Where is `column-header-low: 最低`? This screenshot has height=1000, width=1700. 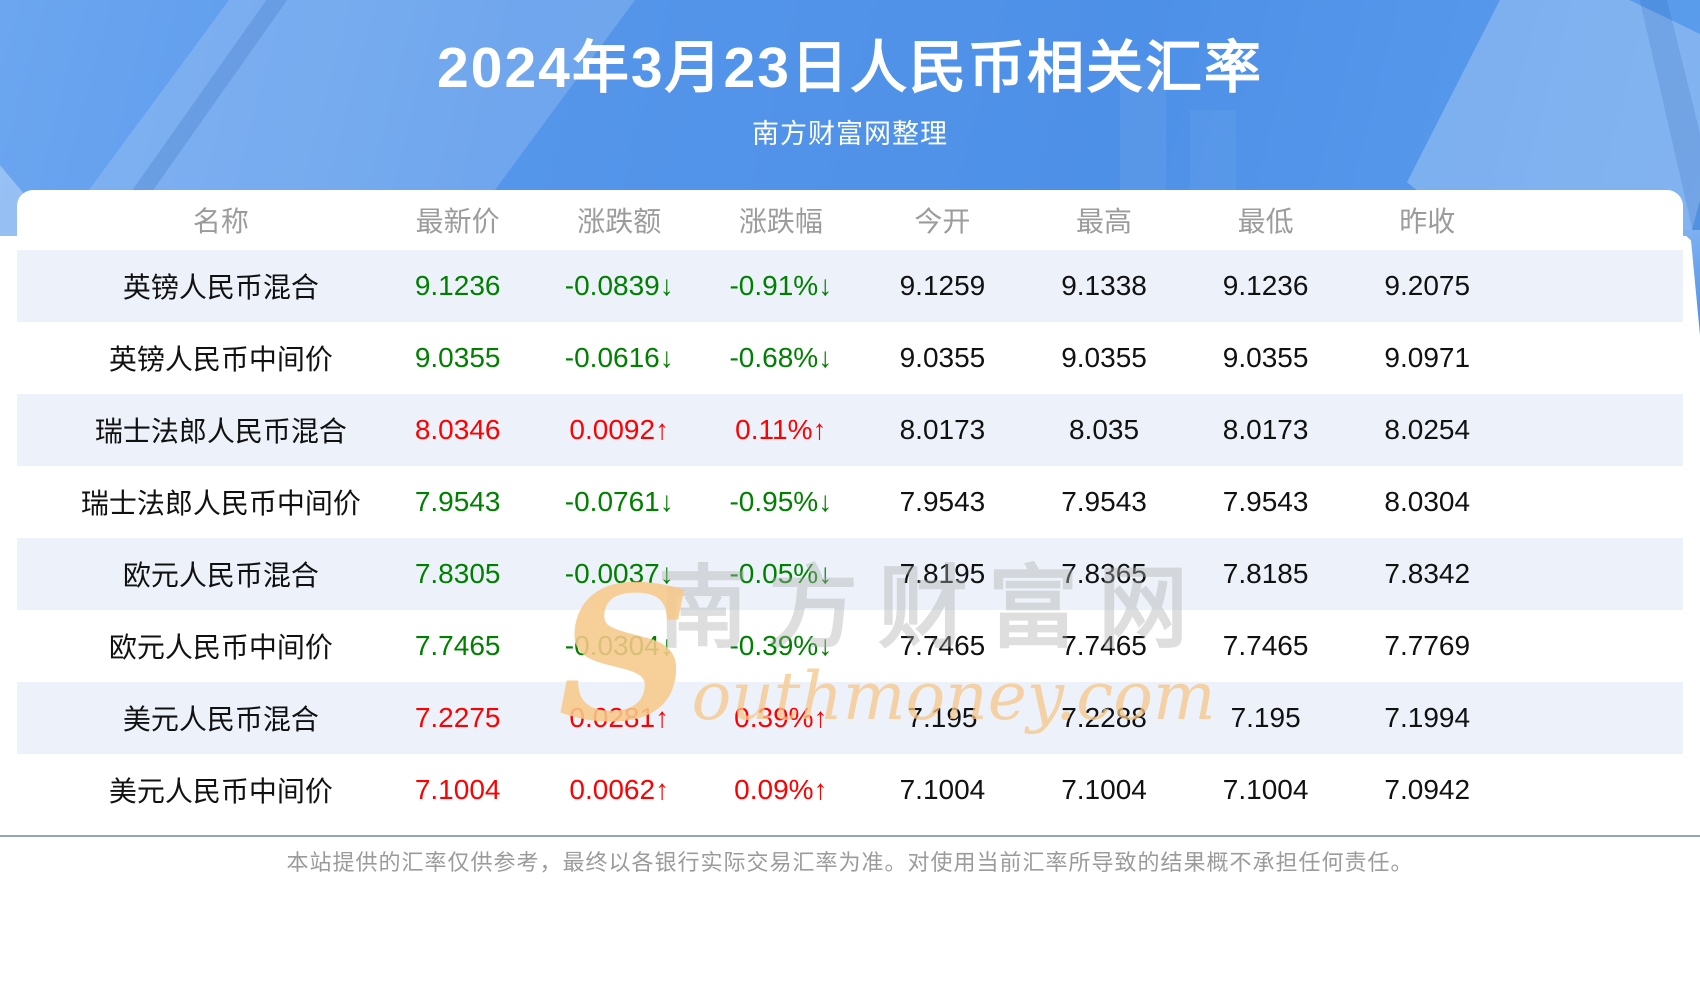 column-header-low: 最低 is located at coordinates (1265, 221).